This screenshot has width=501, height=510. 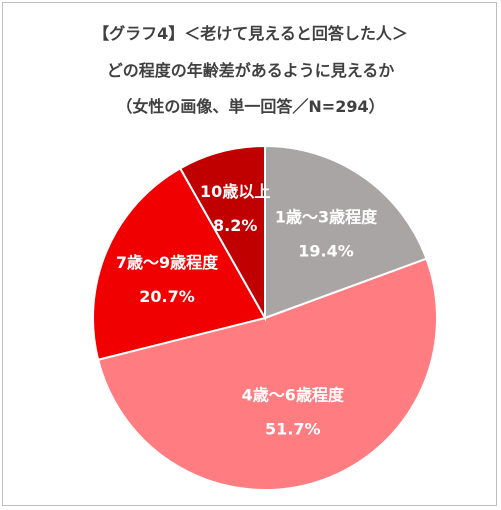 What do you see at coordinates (250, 33) in the screenshot?
I see `chart-title: 【グラフ4】＜老けて見えると回答した人＞` at bounding box center [250, 33].